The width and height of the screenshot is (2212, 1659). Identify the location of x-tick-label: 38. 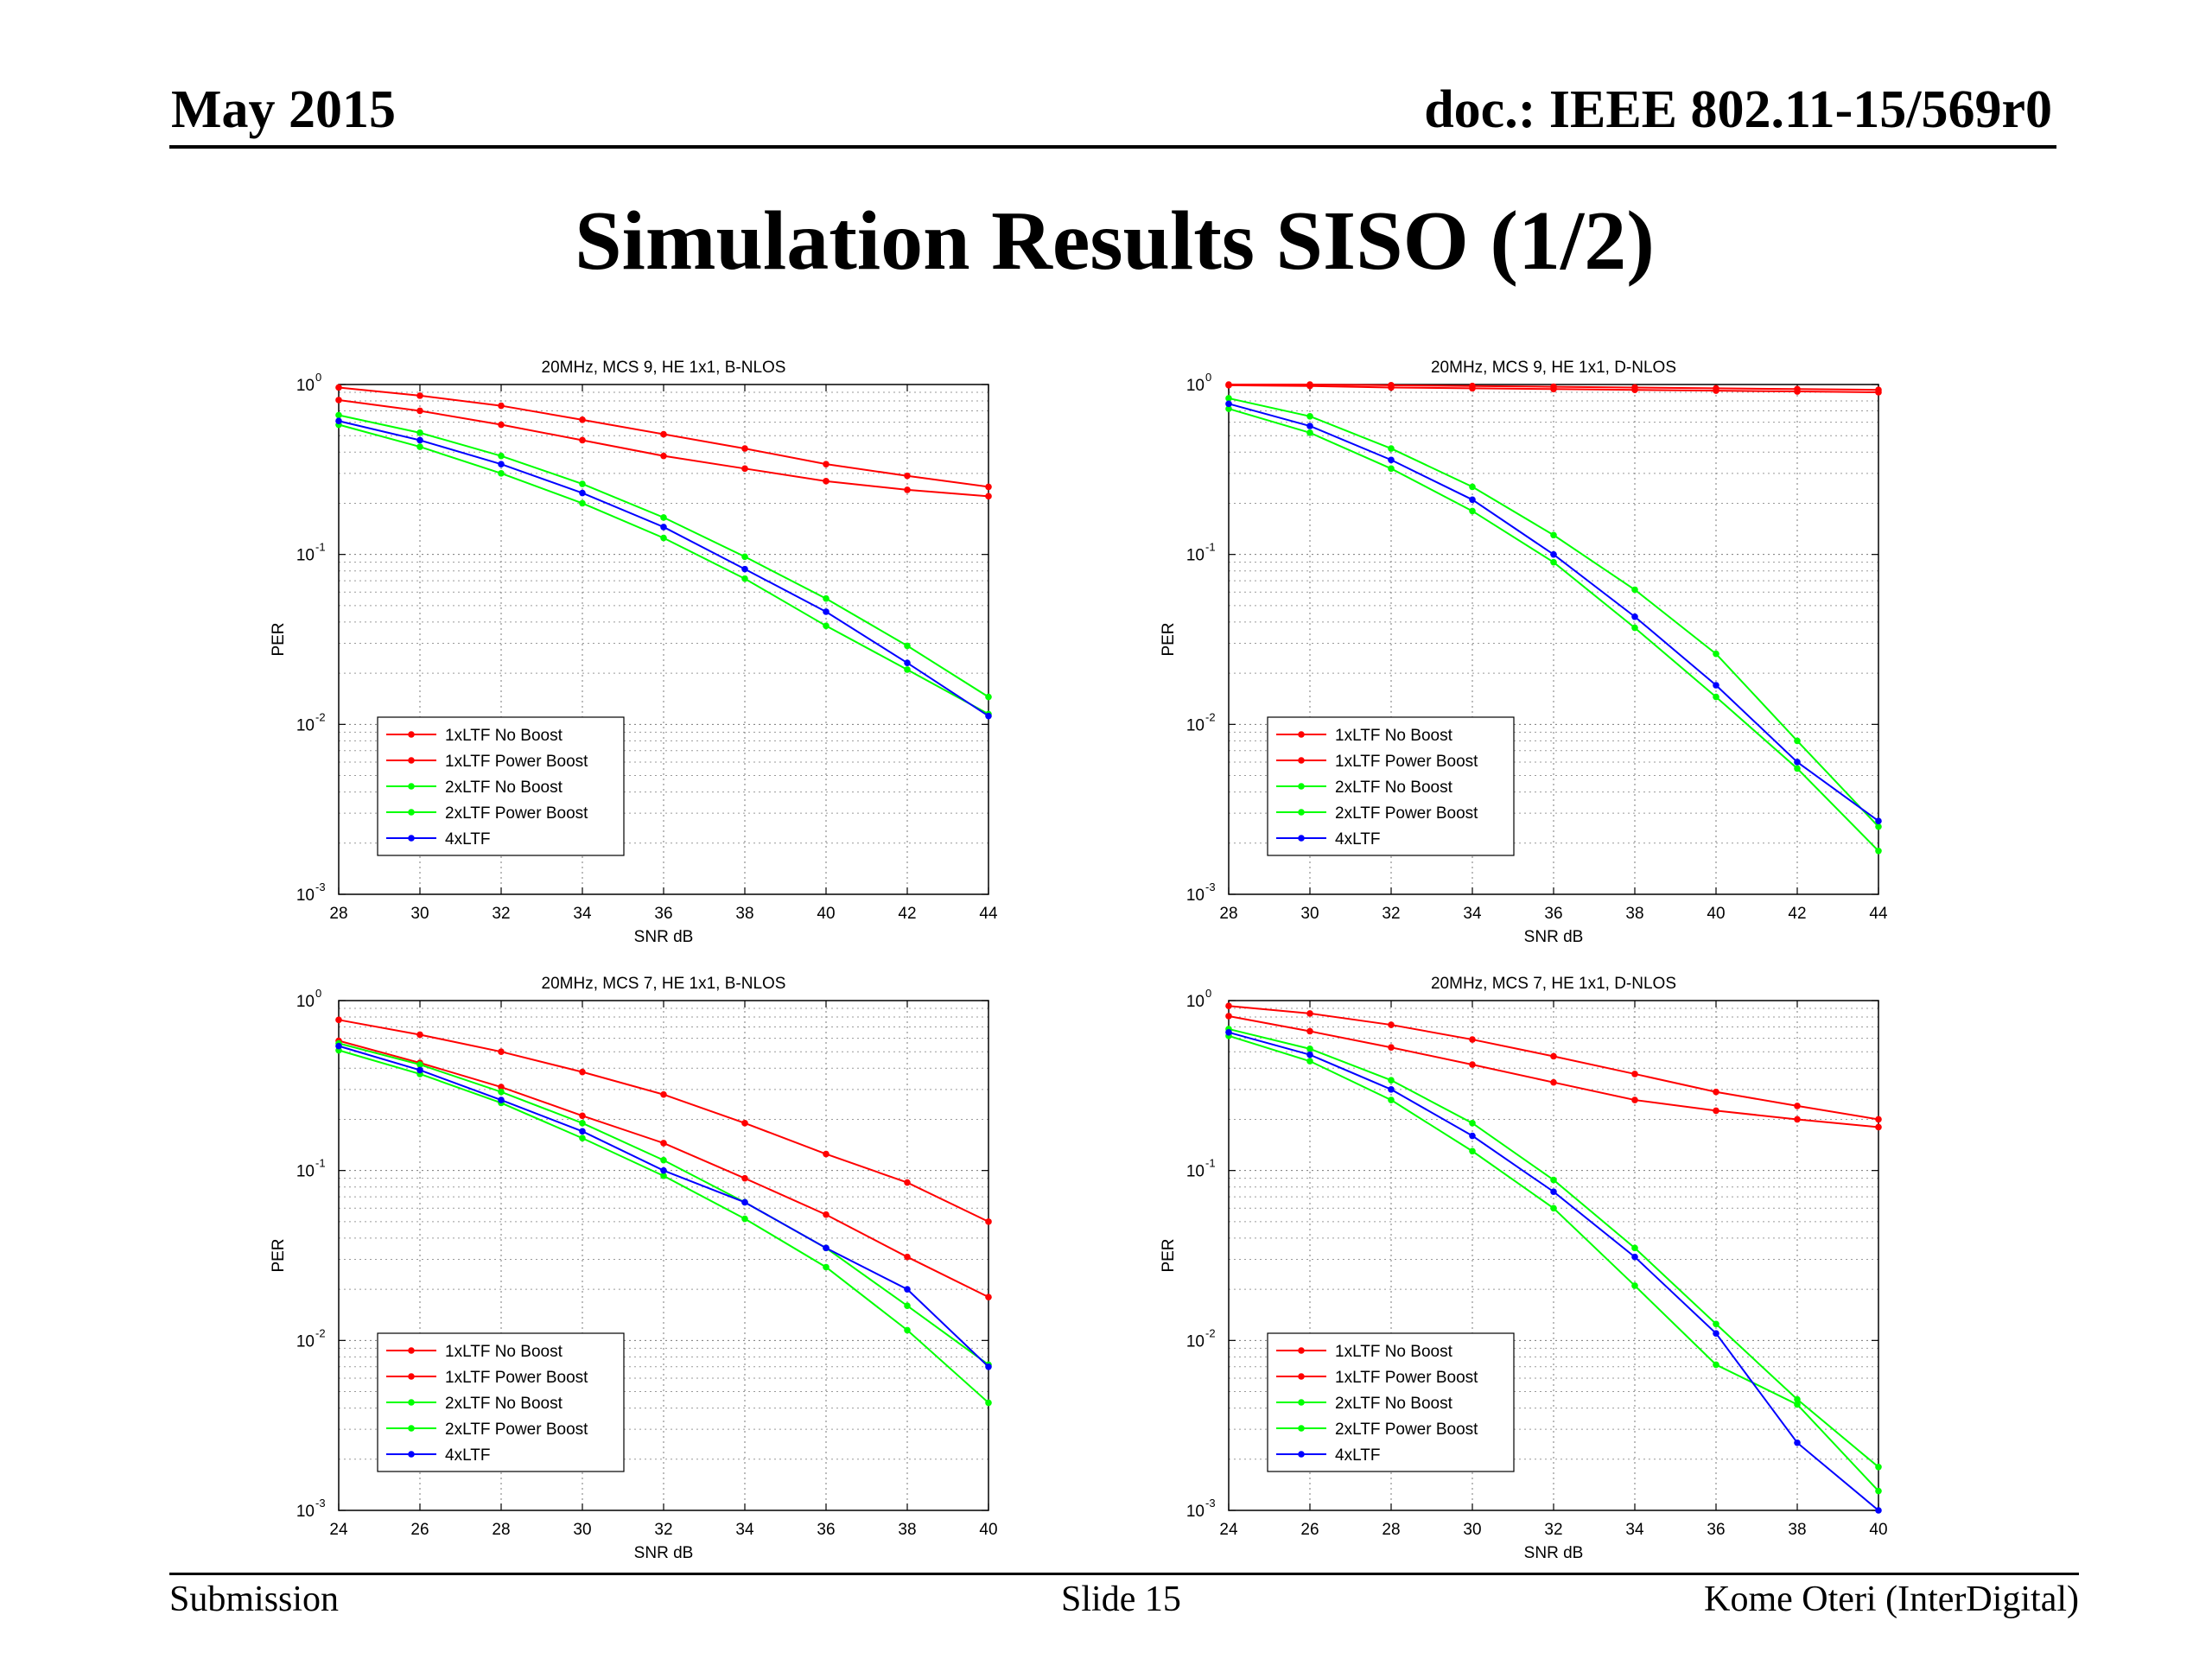
(1797, 1530).